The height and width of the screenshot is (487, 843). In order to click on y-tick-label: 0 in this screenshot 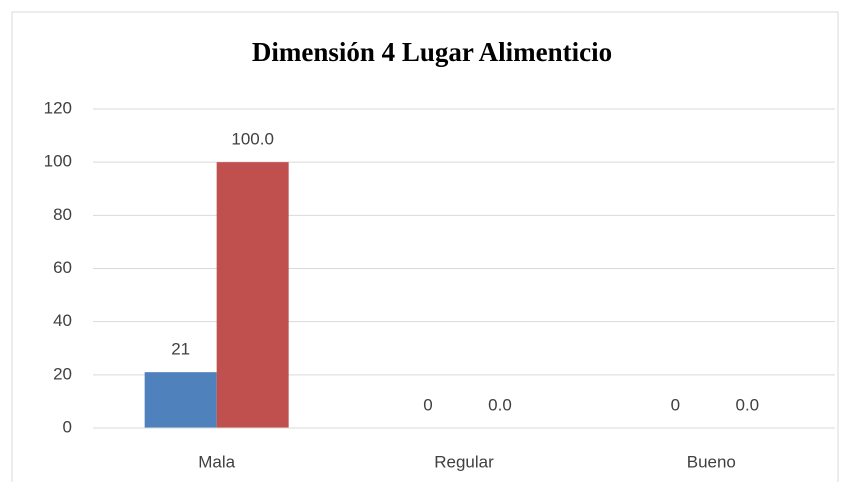, I will do `click(67, 426)`.